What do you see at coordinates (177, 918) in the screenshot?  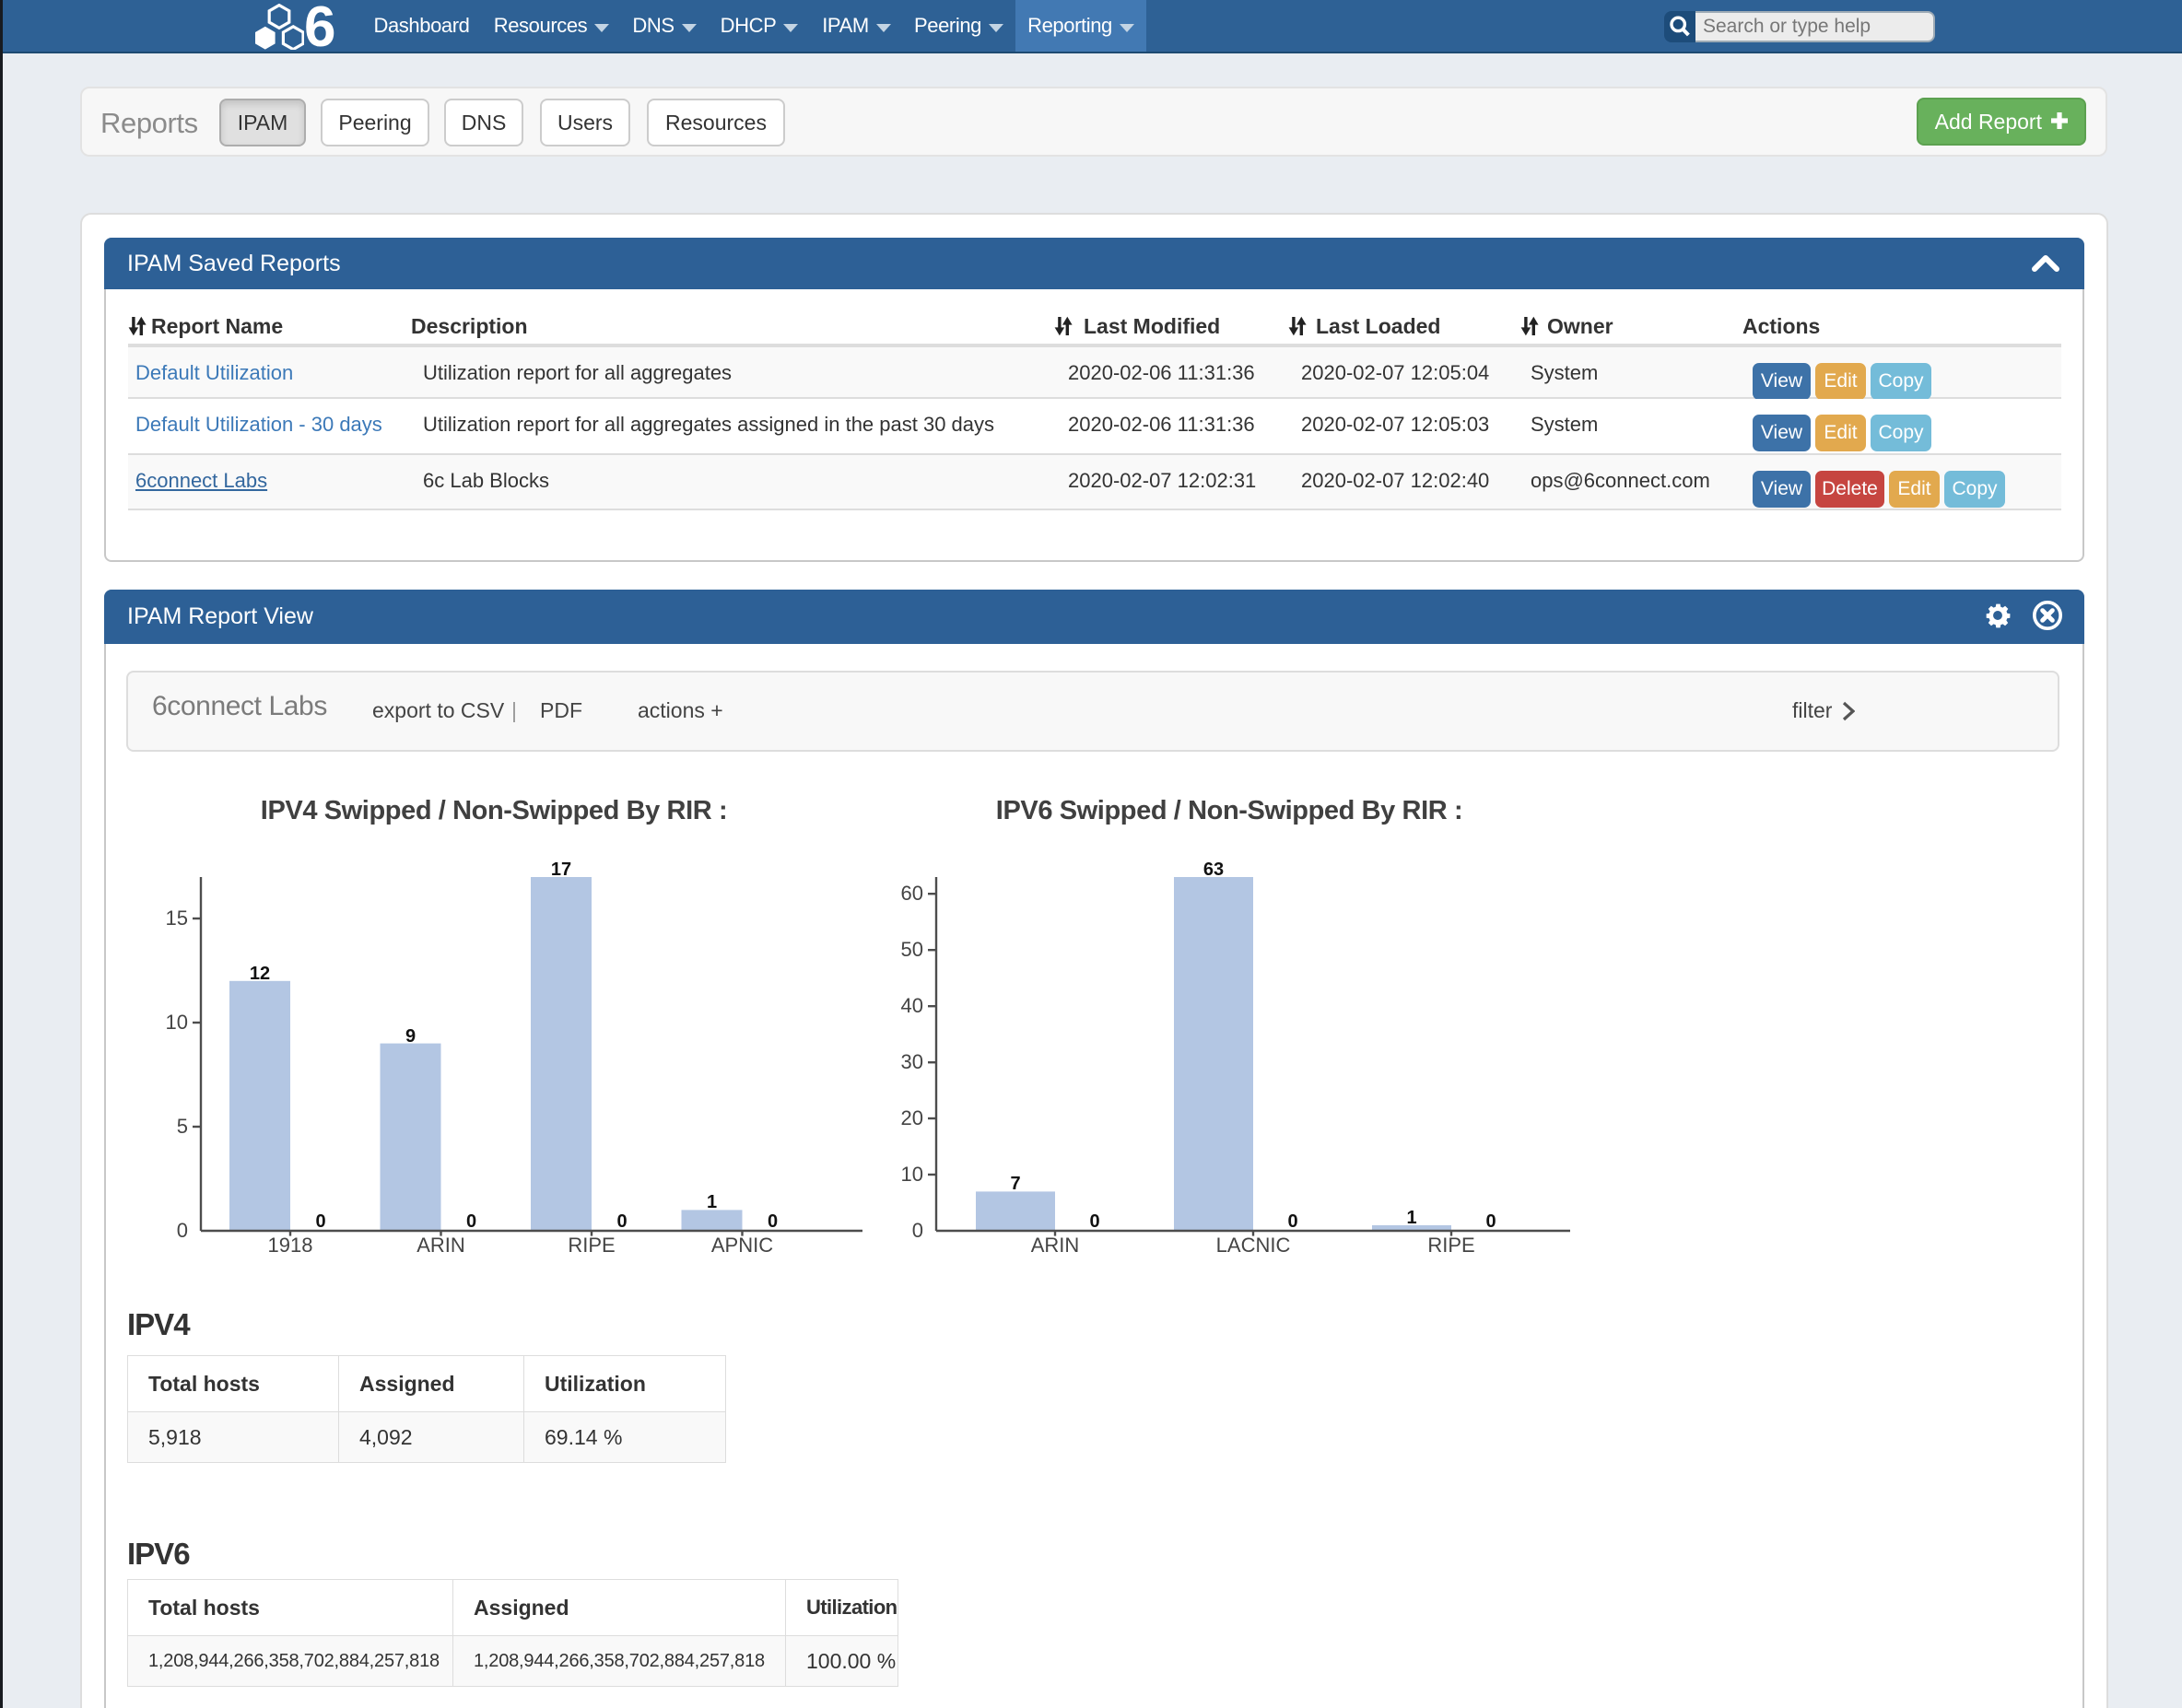 I see `svg-text: 15` at bounding box center [177, 918].